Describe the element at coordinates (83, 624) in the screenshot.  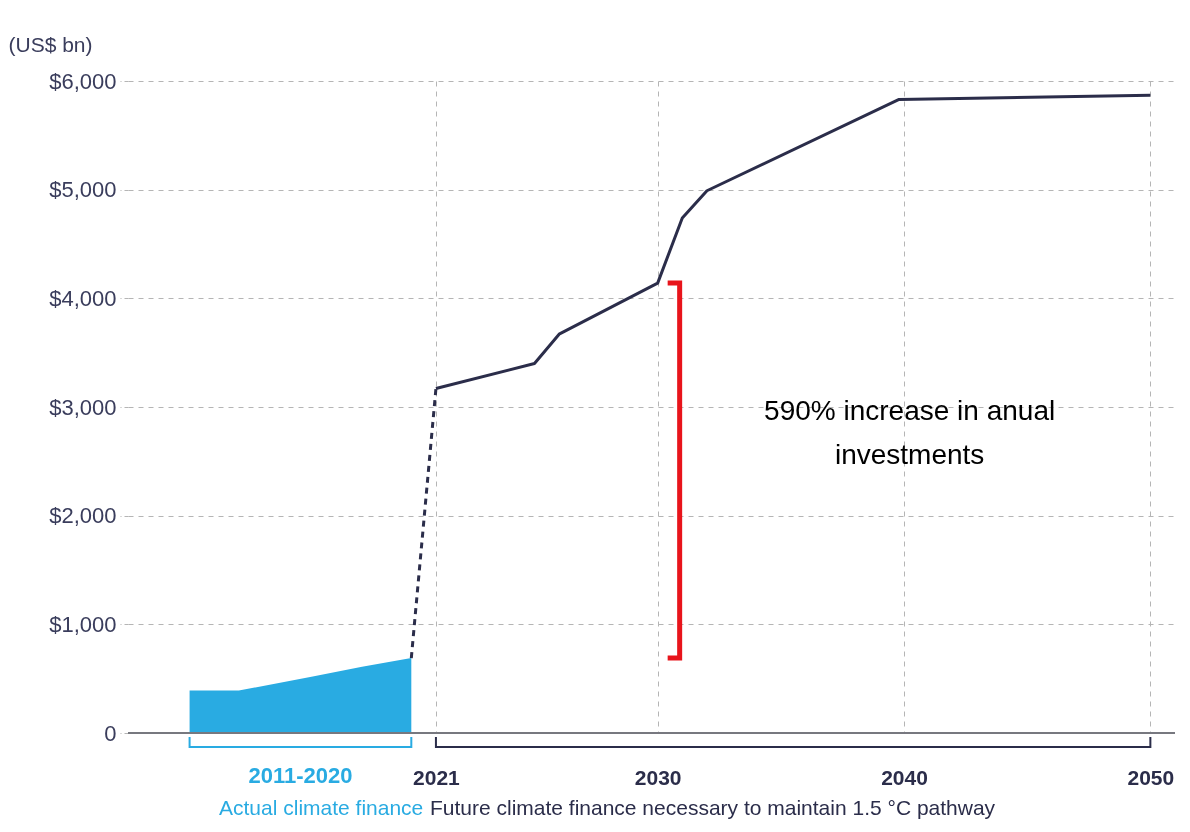
I see `y-tick-label: $1,000` at that location.